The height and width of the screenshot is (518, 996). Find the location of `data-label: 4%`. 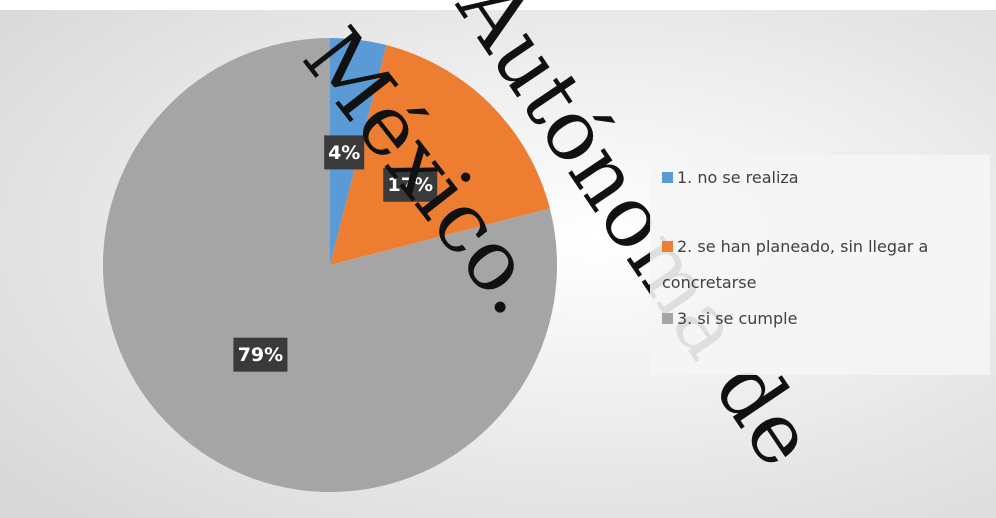

data-label: 4% is located at coordinates (344, 153).